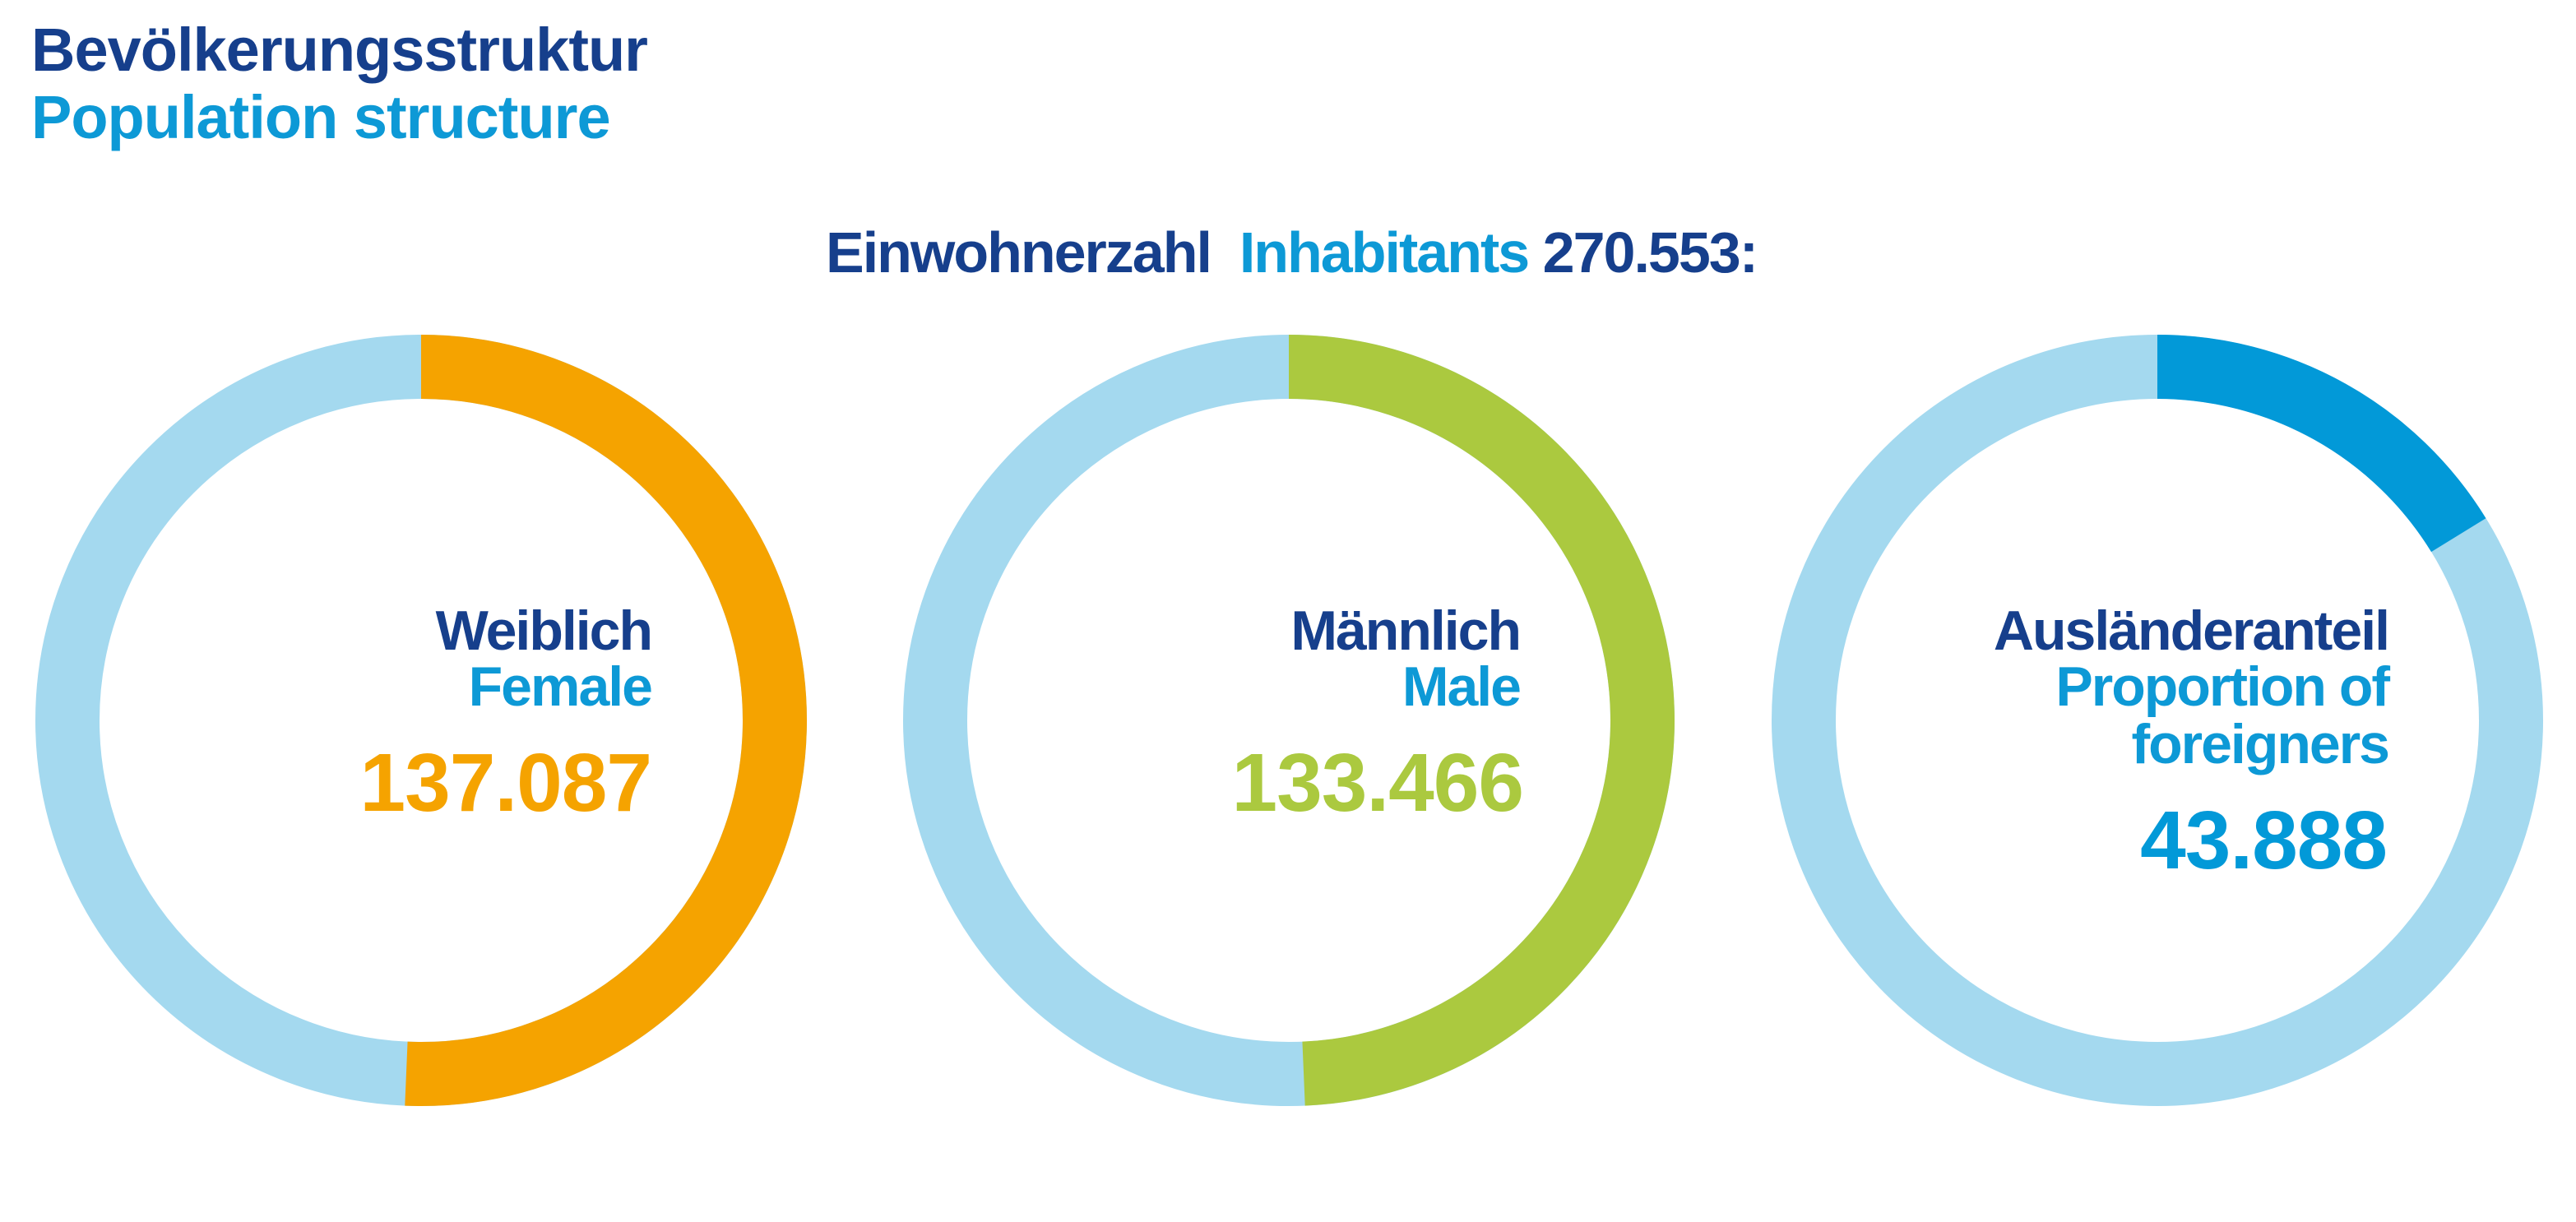  Describe the element at coordinates (2261, 744) in the screenshot. I see `foreigners-label-en-line2: foreigners` at that location.